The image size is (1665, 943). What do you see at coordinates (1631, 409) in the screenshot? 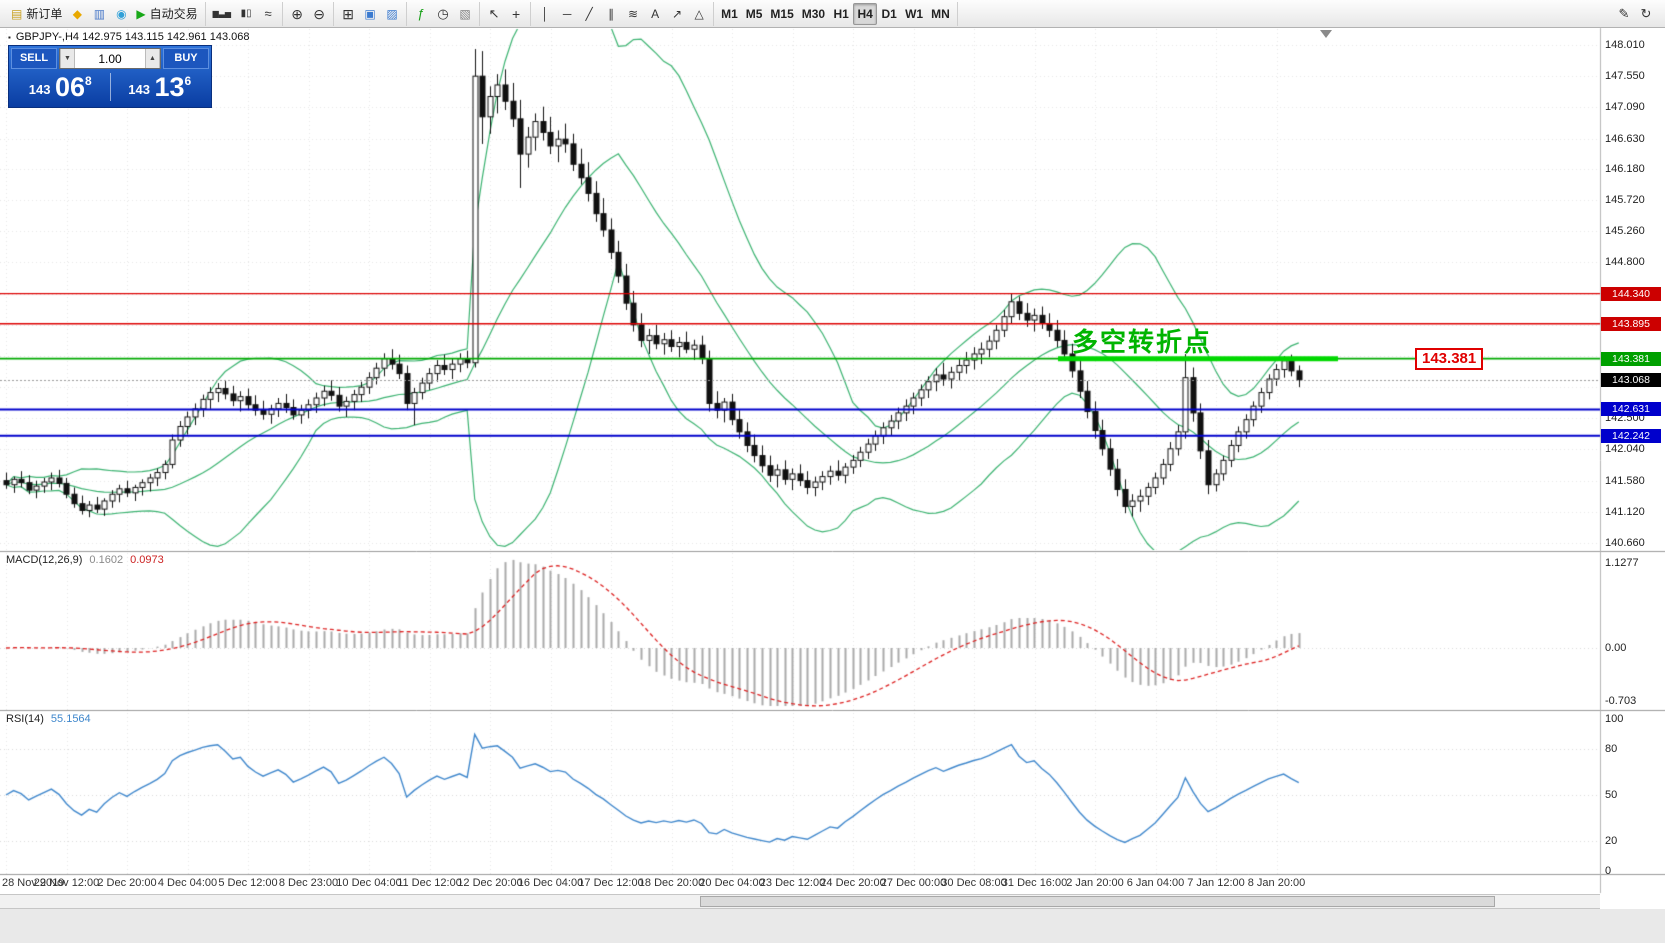
I see `price-axis-tag: 142.631` at bounding box center [1631, 409].